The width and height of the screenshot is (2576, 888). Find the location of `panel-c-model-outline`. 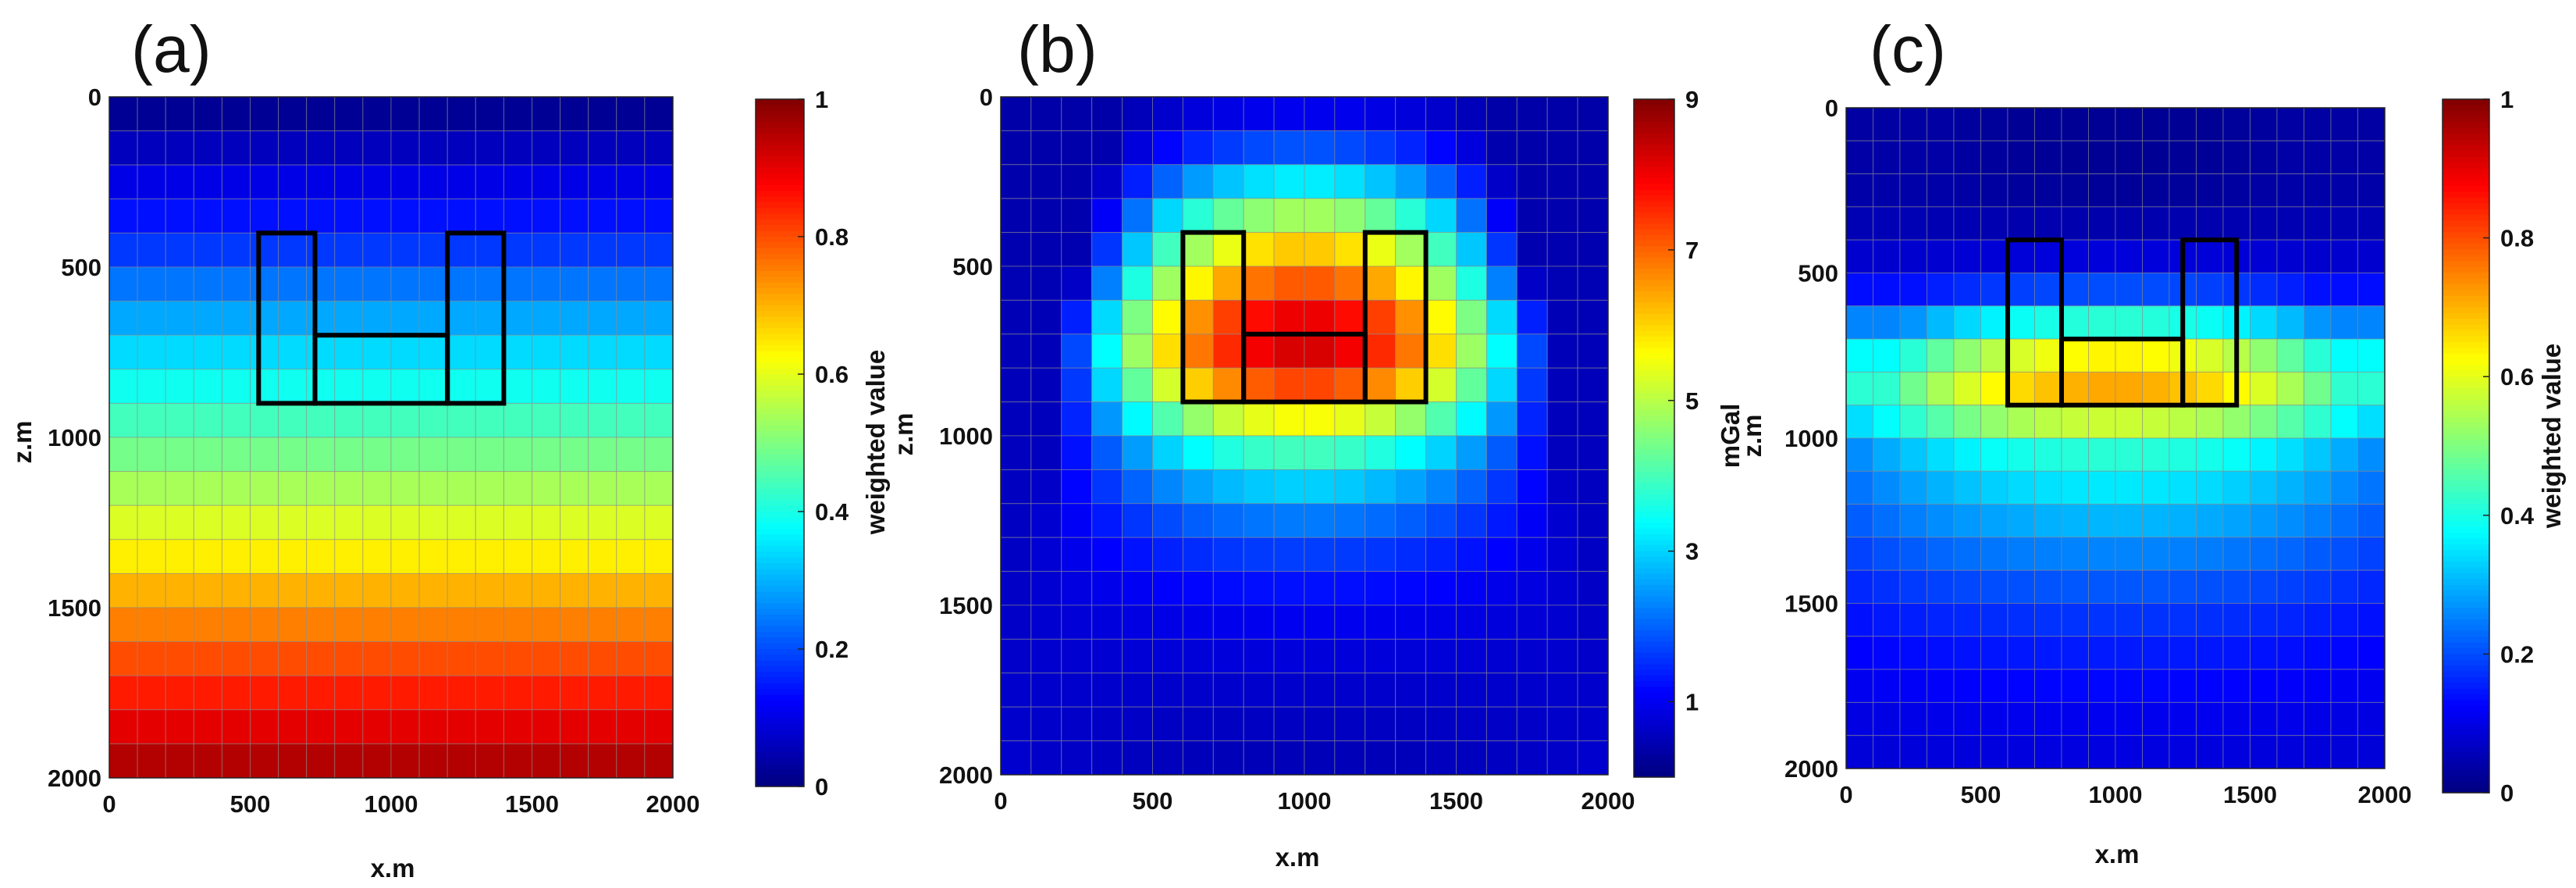

panel-c-model-outline is located at coordinates (2122, 323).